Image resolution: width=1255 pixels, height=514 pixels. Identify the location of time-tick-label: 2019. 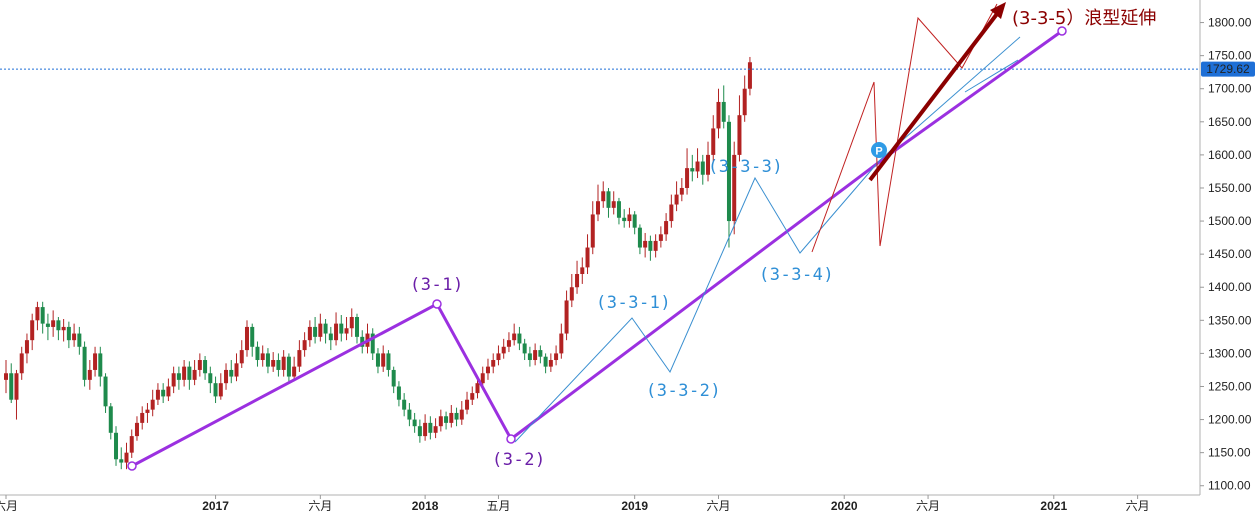
(634, 506).